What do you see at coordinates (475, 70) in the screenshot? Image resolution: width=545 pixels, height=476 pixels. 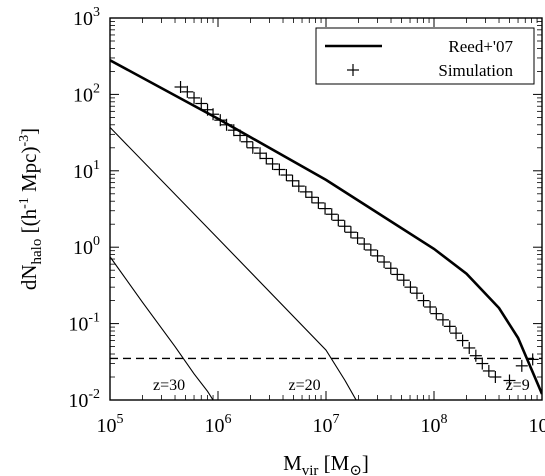 I see `legend-label-simulation: Simulation` at bounding box center [475, 70].